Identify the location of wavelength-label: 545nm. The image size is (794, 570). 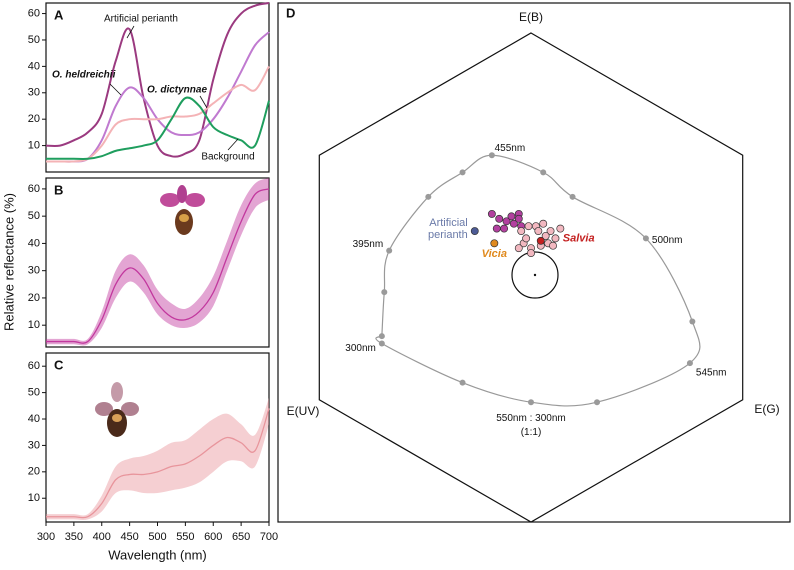
(711, 373).